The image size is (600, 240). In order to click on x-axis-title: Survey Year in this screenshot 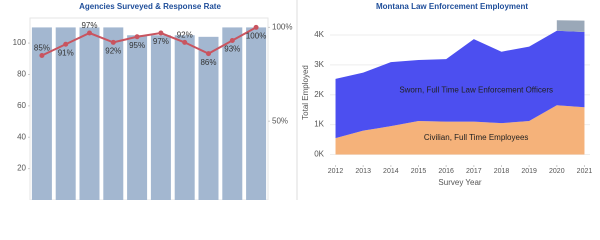, I will do `click(459, 182)`.